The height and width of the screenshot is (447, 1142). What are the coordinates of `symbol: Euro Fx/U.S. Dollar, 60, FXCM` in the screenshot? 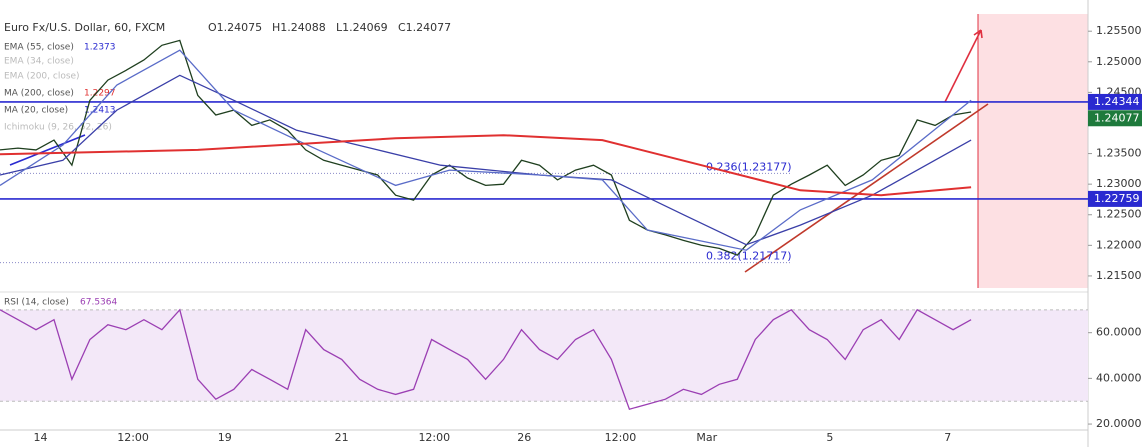 It's located at (84, 27).